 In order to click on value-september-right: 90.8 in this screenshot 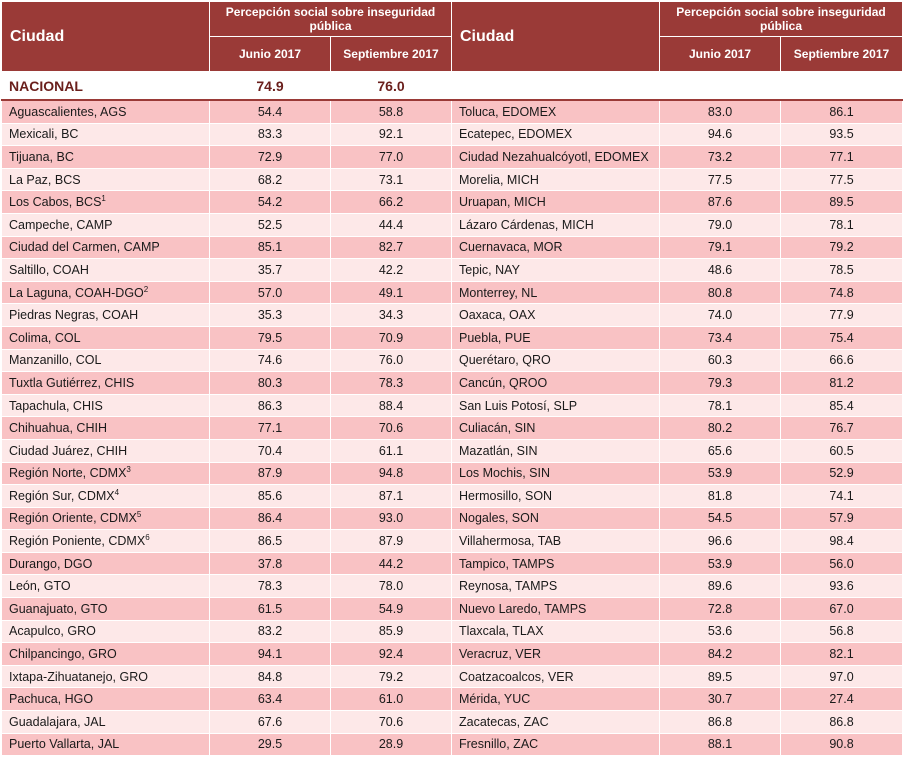, I will do `click(841, 744)`.